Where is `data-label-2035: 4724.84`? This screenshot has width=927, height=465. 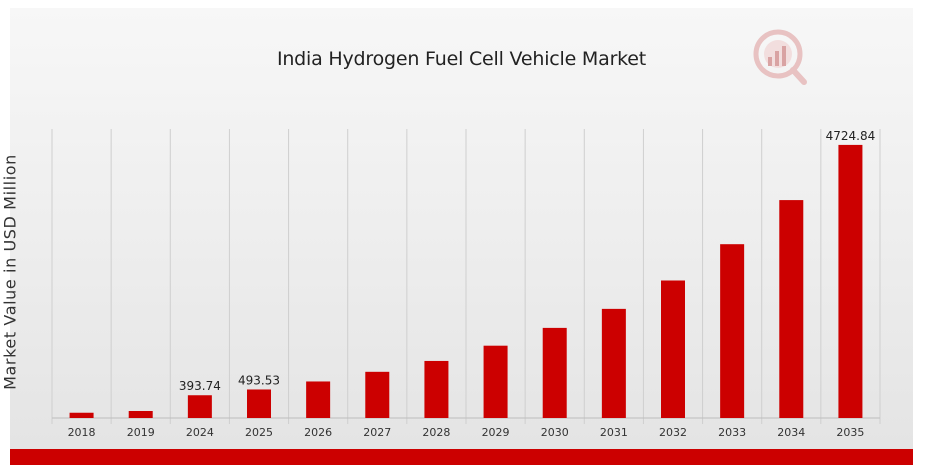
data-label-2035: 4724.84 is located at coordinates (851, 136).